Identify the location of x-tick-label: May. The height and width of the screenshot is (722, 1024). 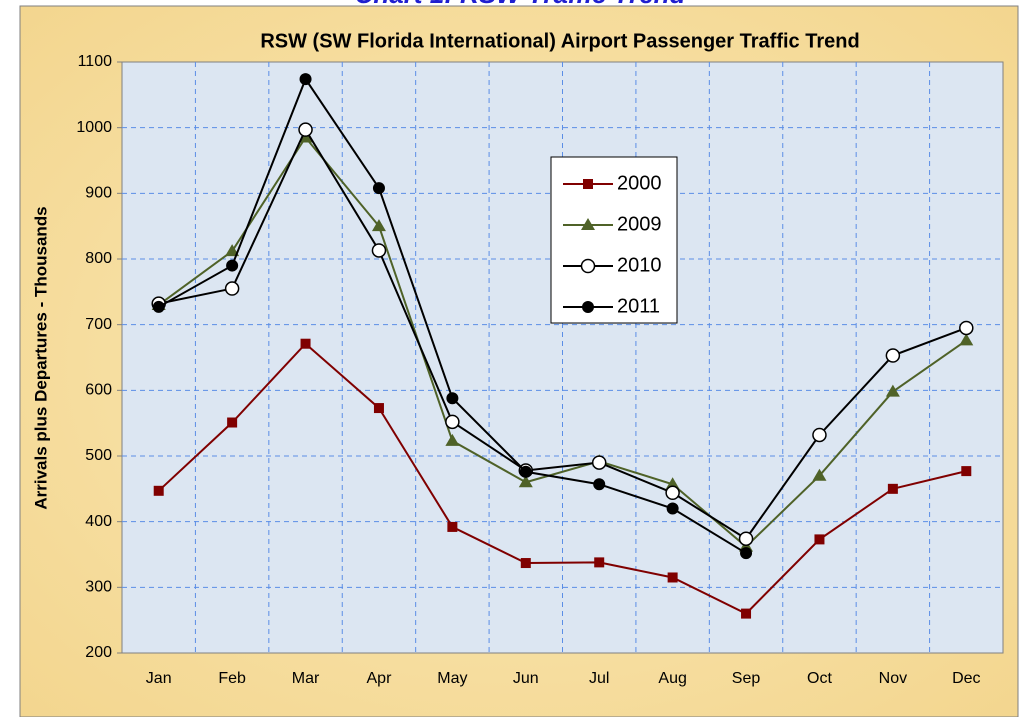
(452, 678).